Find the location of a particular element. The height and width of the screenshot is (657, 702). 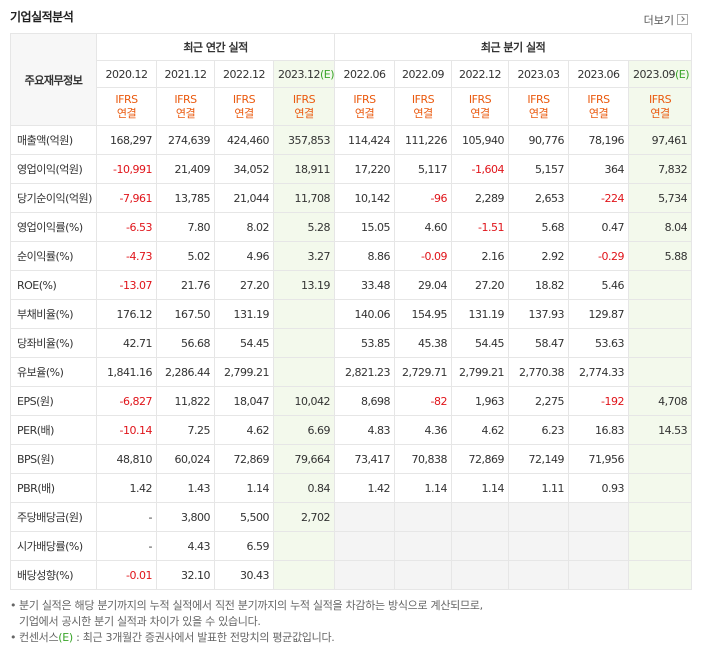

value-cell: 7.25 is located at coordinates (185, 430).